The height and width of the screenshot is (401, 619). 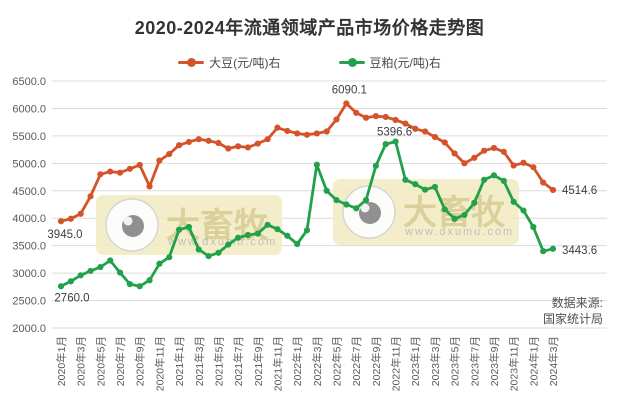 What do you see at coordinates (553, 361) in the screenshot?
I see `x-tick-label: 2024年3月` at bounding box center [553, 361].